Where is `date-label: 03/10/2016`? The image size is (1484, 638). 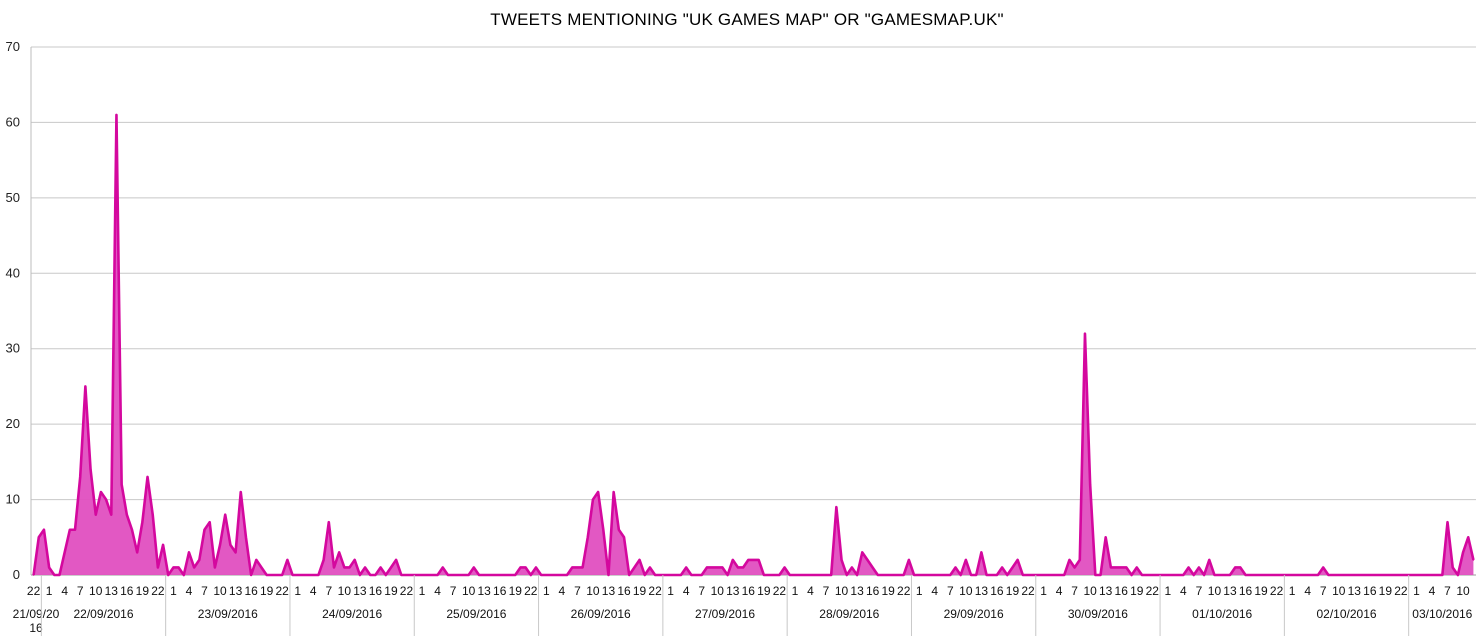
date-label: 03/10/2016 is located at coordinates (1442, 614).